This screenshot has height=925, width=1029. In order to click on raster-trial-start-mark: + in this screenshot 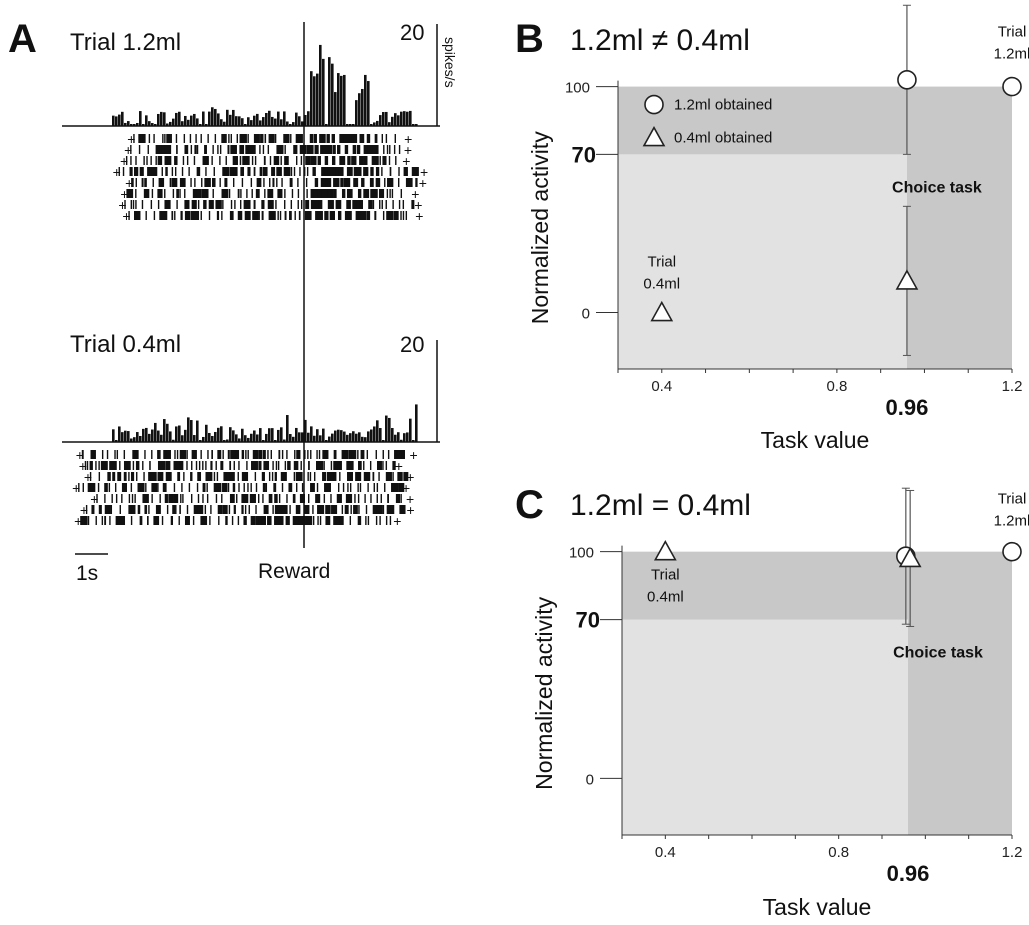, I will do `click(128, 150)`.